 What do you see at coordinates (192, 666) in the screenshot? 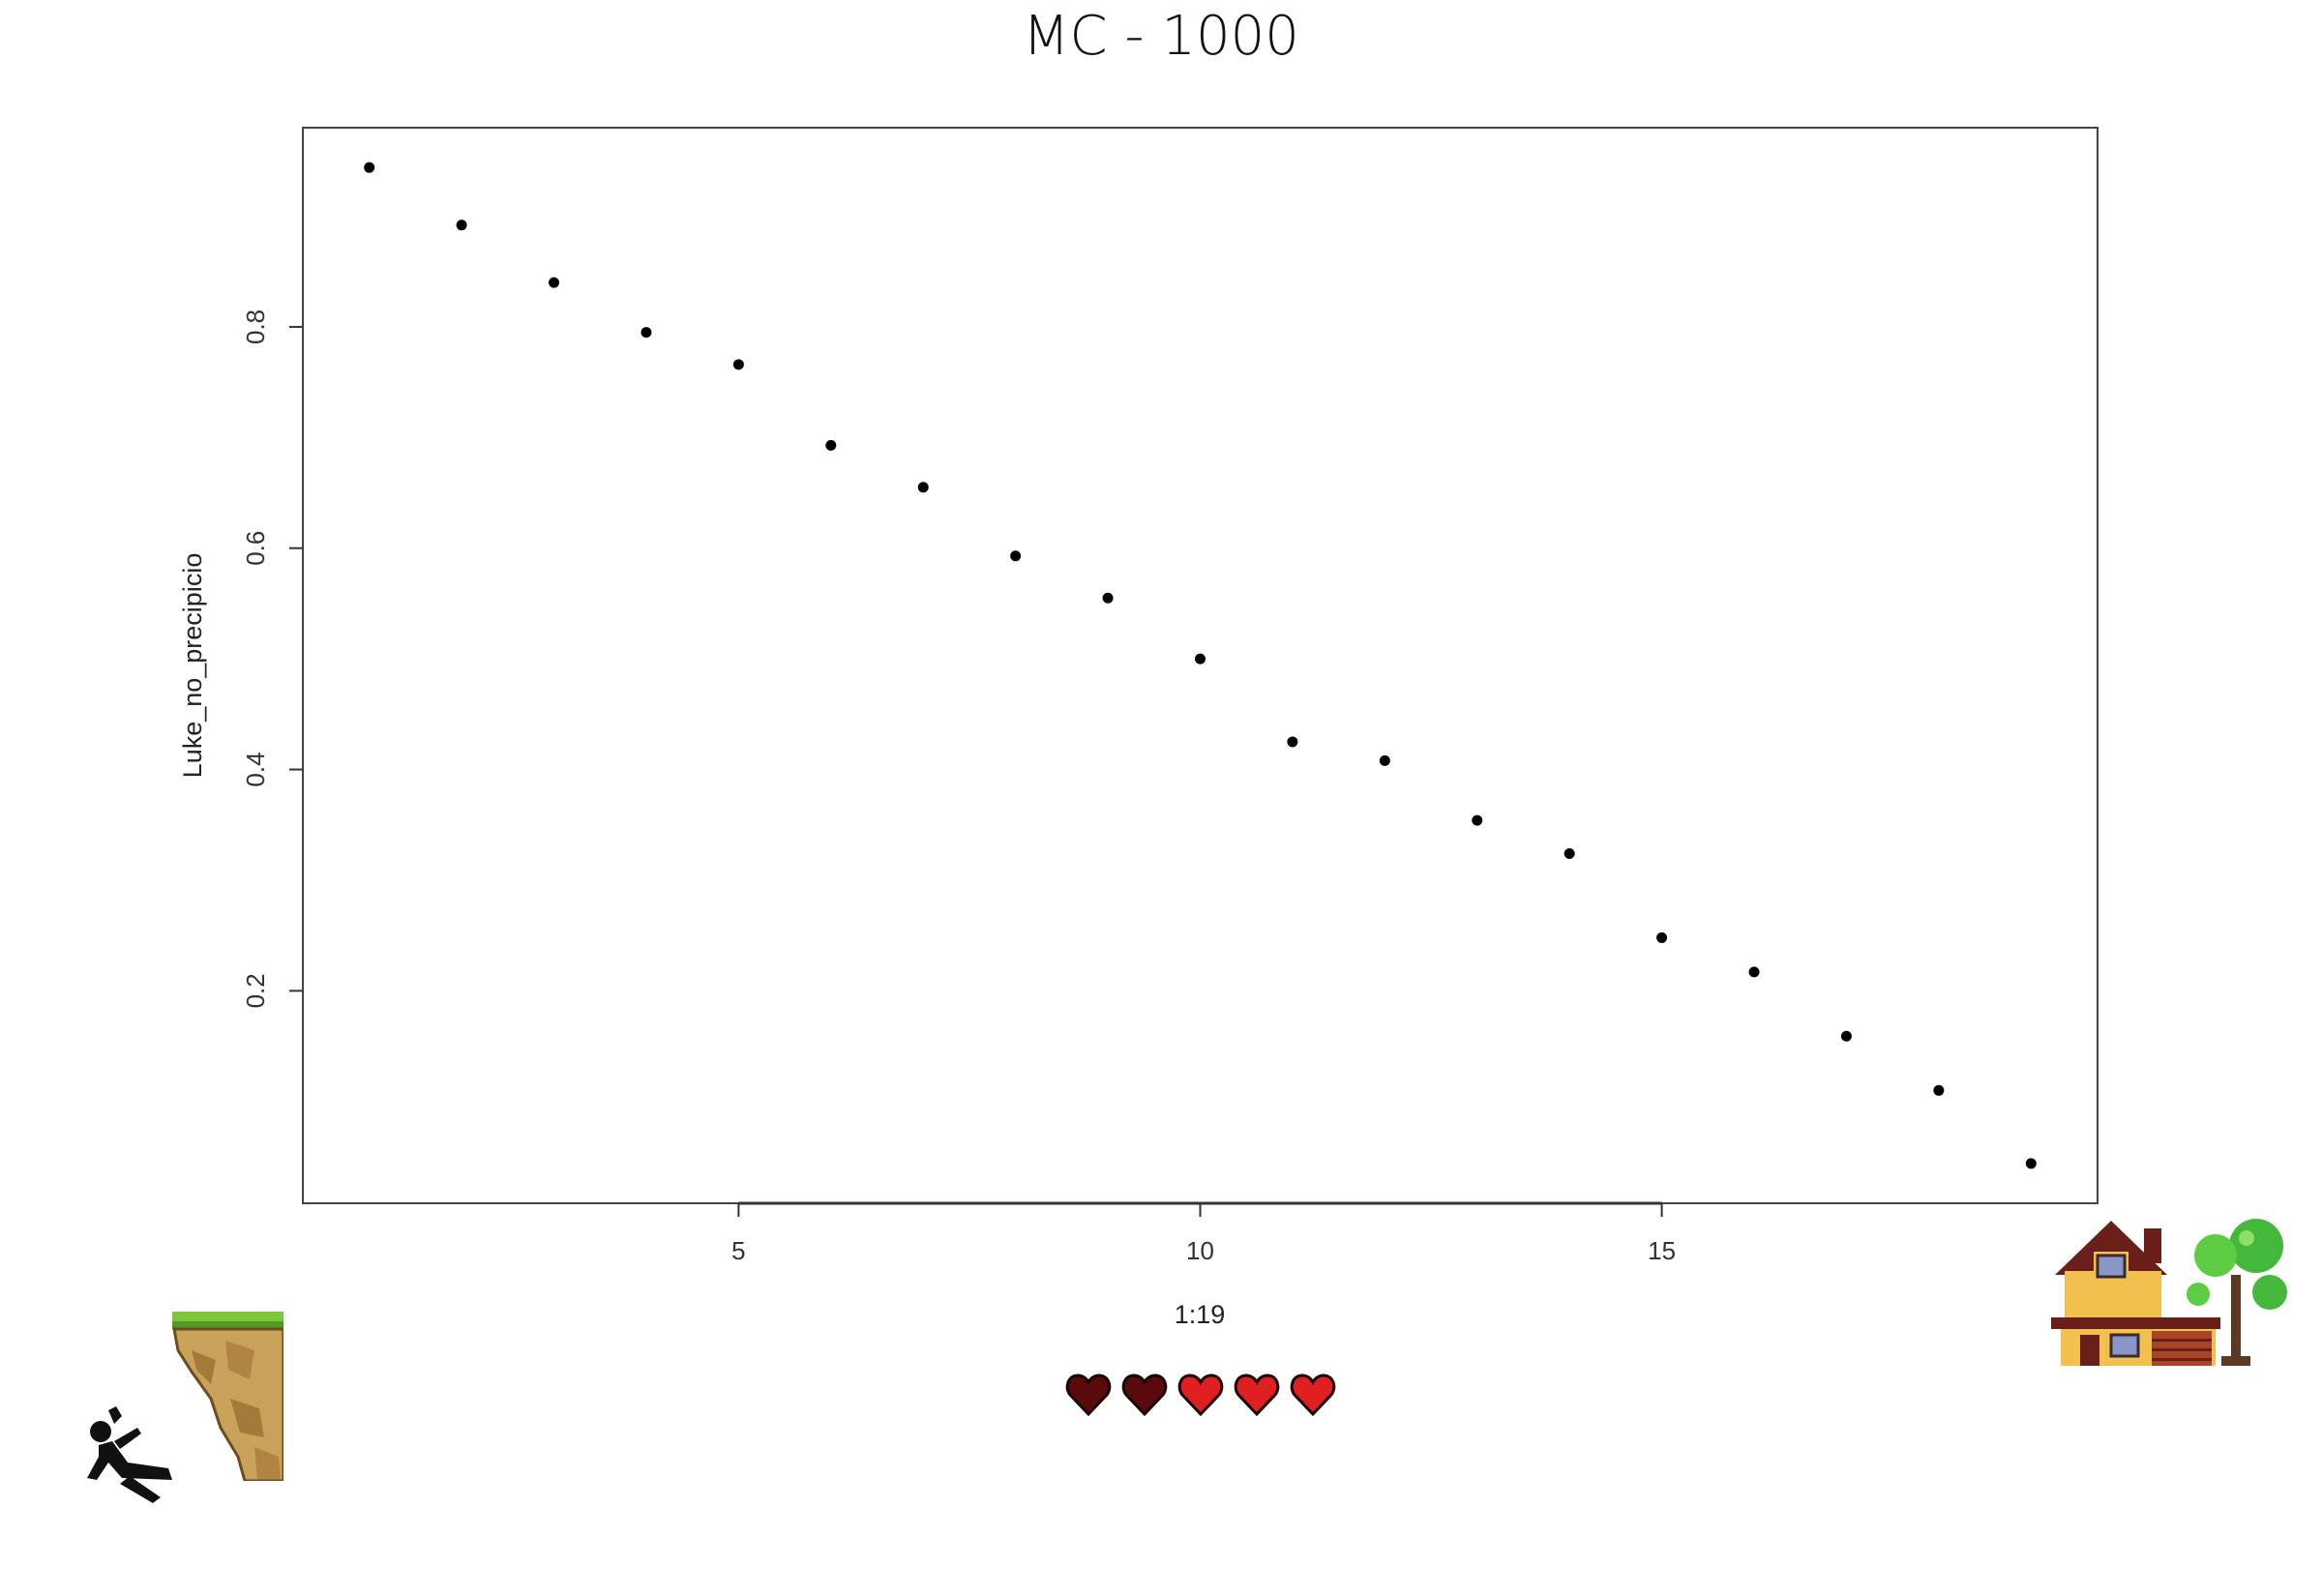
I see `y-axis-title: Luke_no_precipicio` at bounding box center [192, 666].